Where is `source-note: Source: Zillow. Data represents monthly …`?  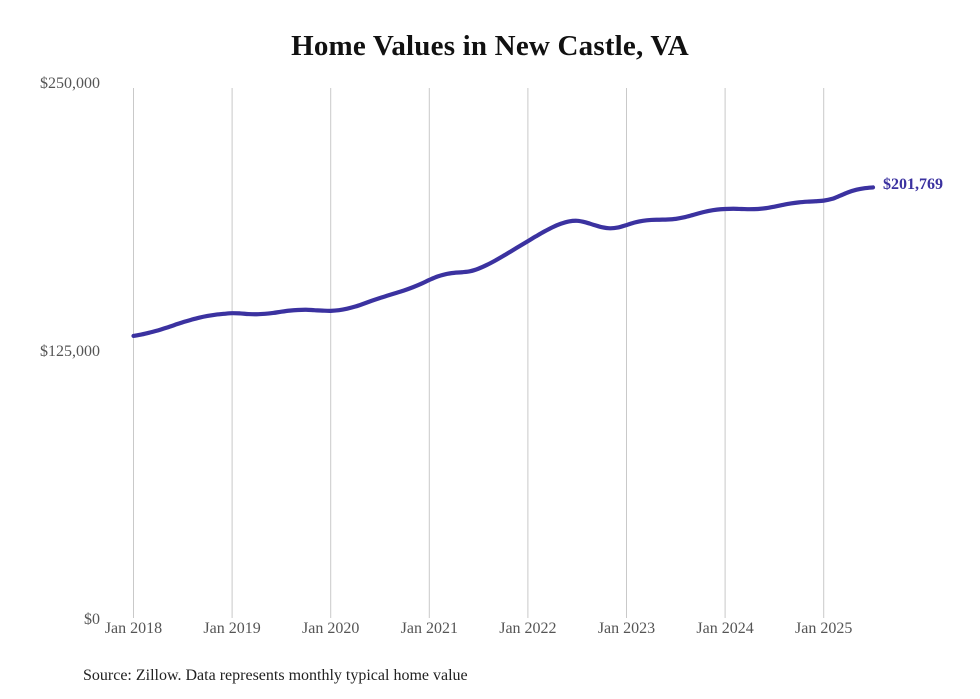 source-note: Source: Zillow. Data represents monthly … is located at coordinates (275, 675).